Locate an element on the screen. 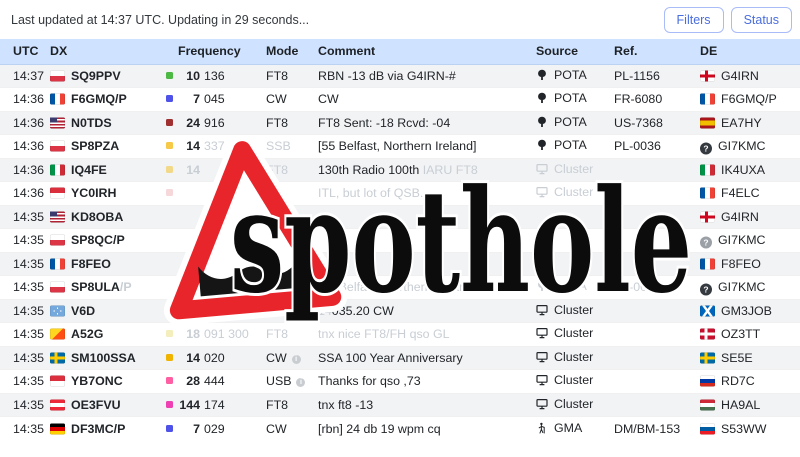  de-flag-ru-icon is located at coordinates (707, 381).